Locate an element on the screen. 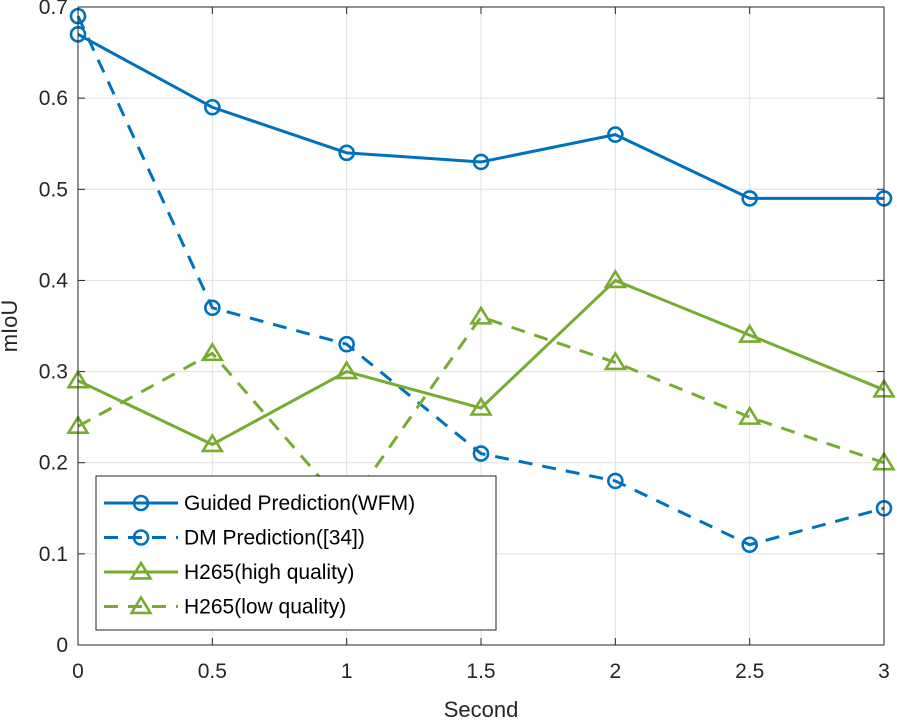  x-tick-label: 2.5 is located at coordinates (749, 671).